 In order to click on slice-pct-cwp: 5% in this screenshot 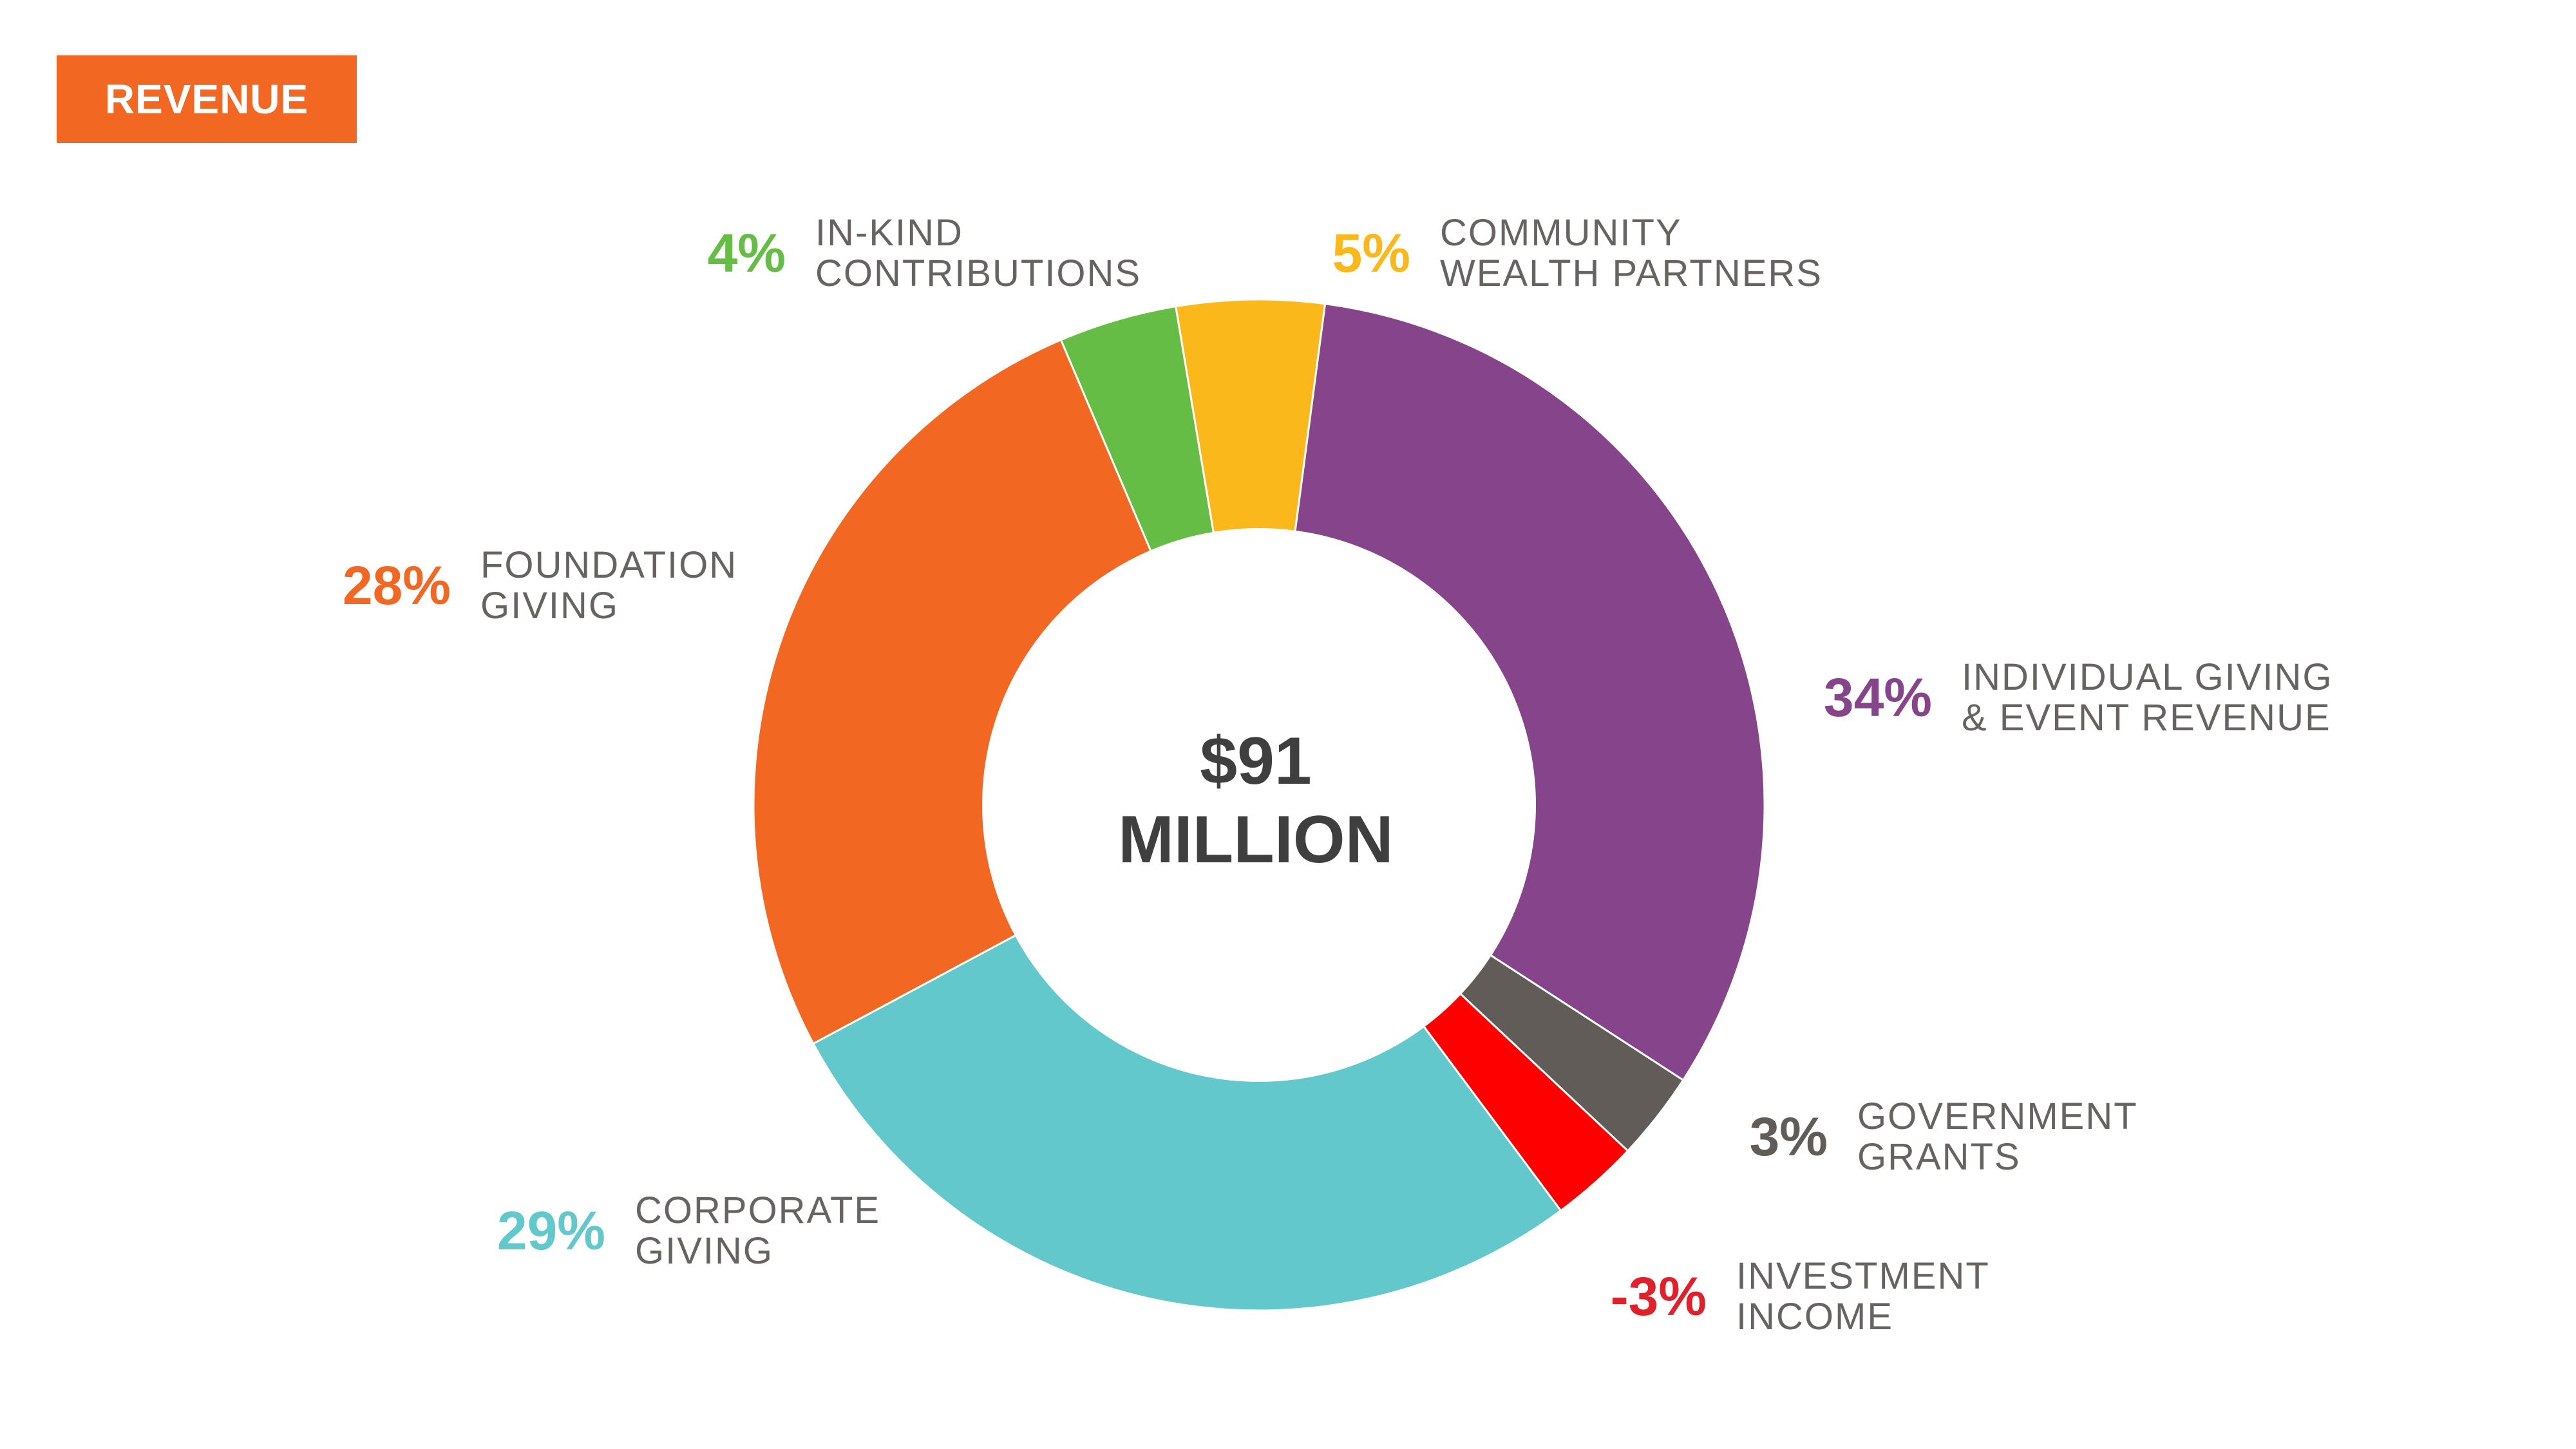, I will do `click(1371, 253)`.